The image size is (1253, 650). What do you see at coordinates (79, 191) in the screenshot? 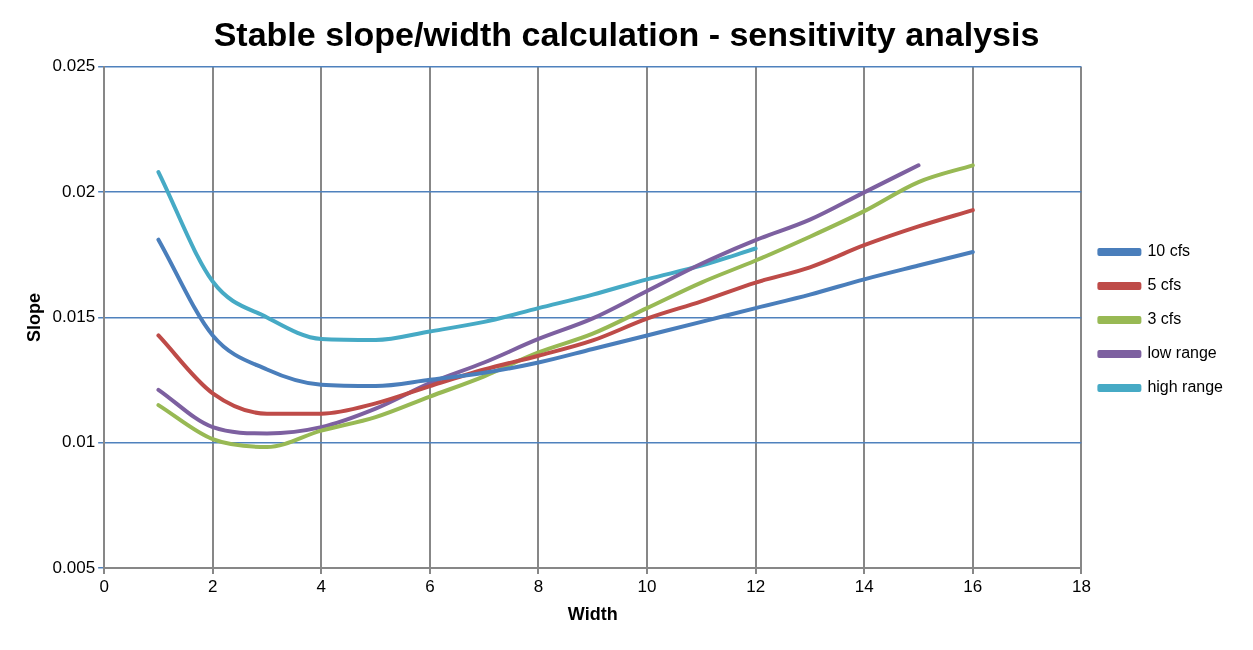
I see `y-tick-label: 0.02` at bounding box center [79, 191].